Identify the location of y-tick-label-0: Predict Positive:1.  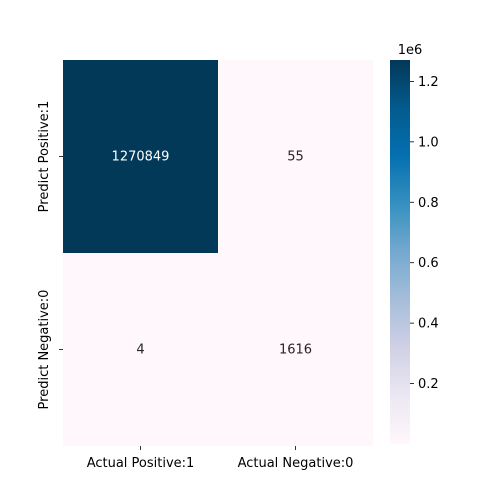
(44, 157).